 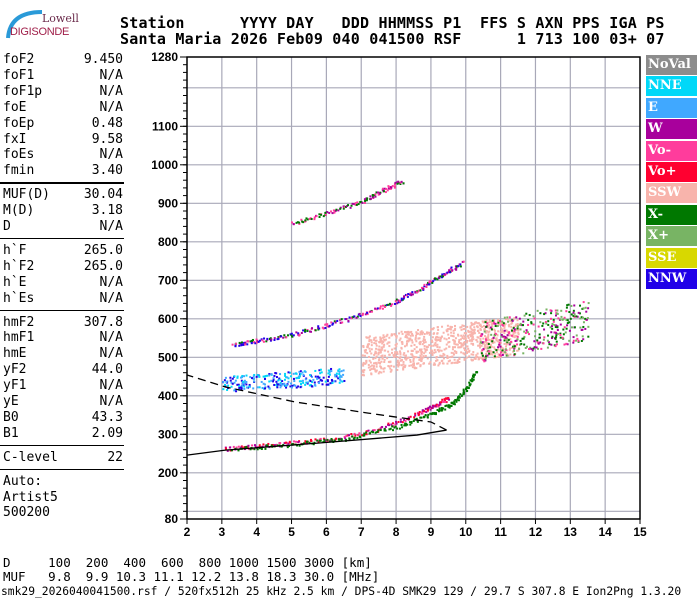 I want to click on param-value: 307.8, so click(x=103, y=322).